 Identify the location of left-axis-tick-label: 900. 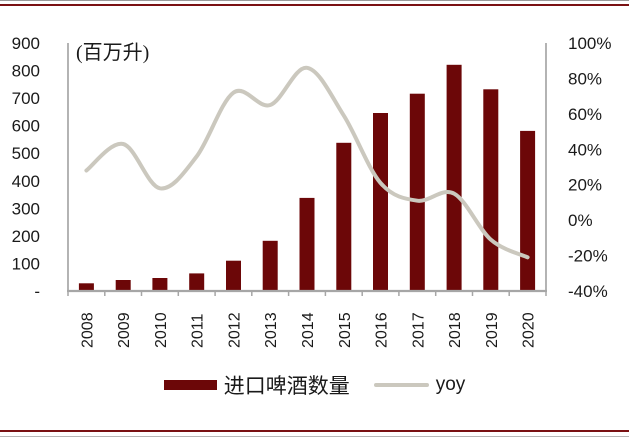
(26, 43).